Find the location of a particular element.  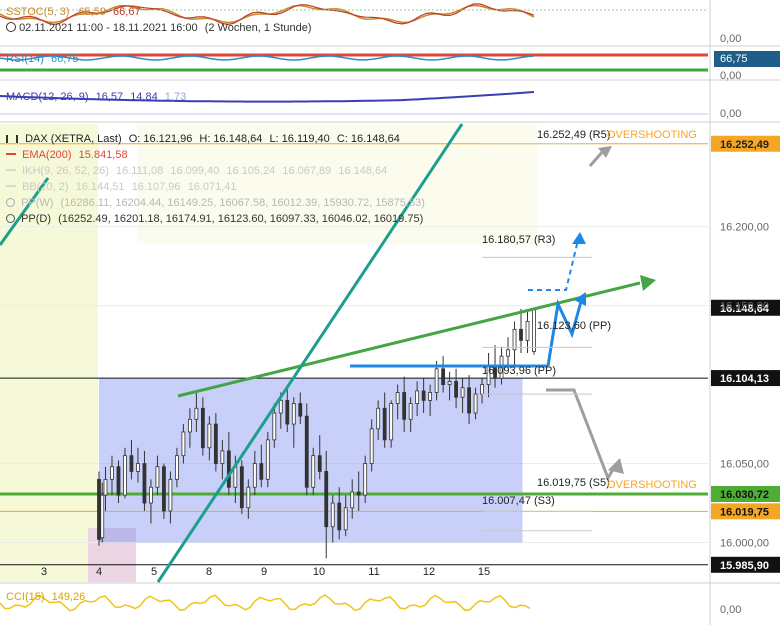

ppd-icon is located at coordinates (10, 218).